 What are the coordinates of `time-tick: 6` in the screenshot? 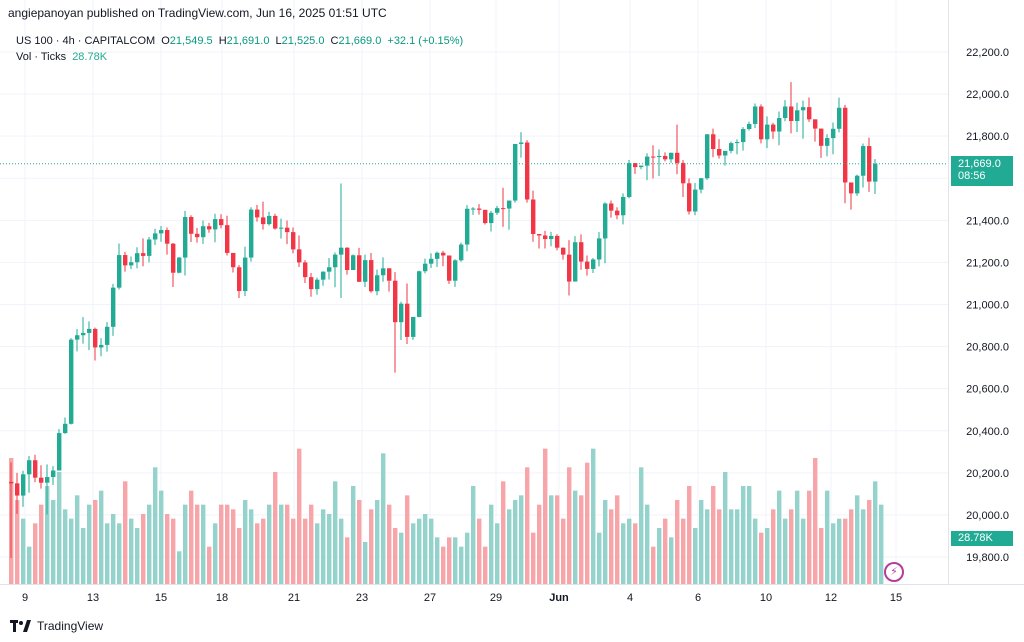 It's located at (698, 598).